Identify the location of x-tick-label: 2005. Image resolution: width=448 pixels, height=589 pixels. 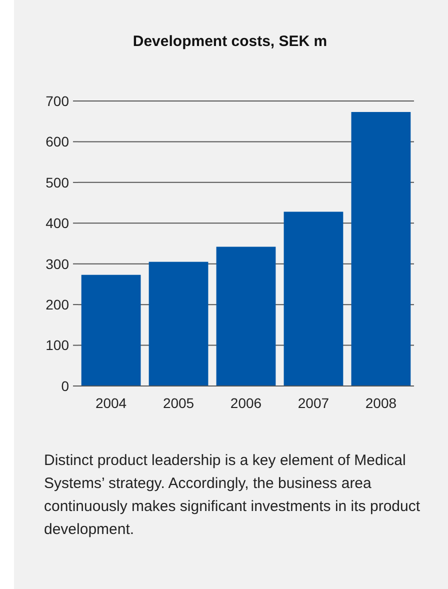
(178, 403).